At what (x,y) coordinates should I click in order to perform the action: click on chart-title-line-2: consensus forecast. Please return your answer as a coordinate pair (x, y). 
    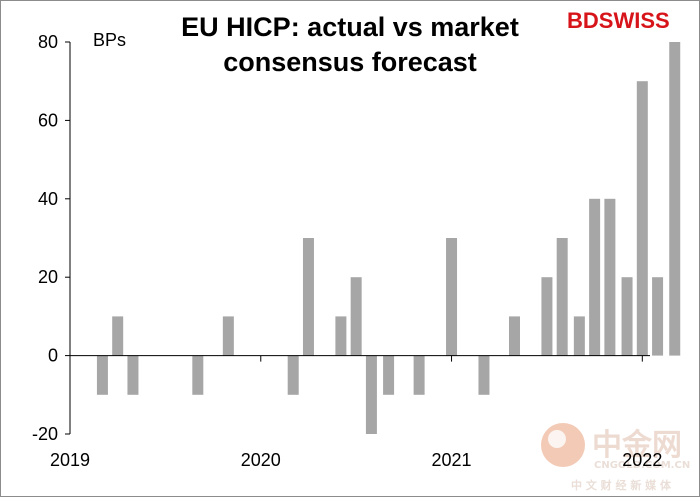
    Looking at the image, I should click on (350, 62).